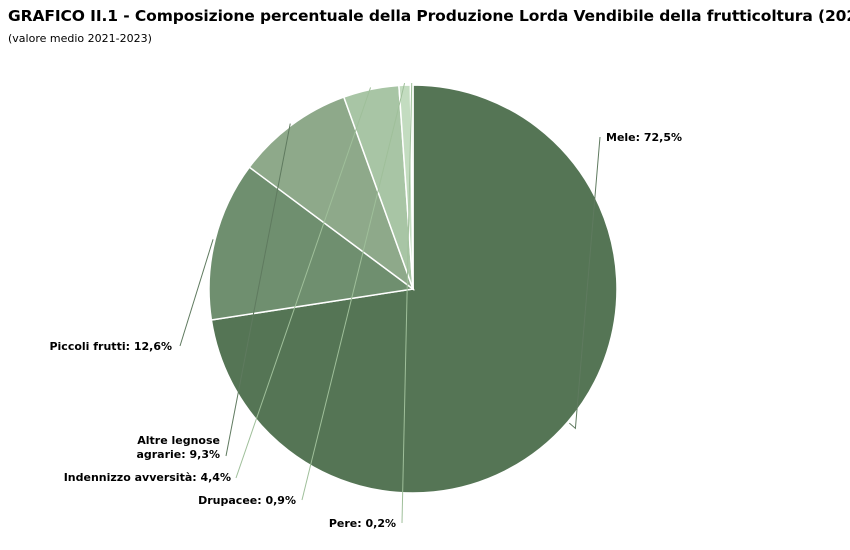 This screenshot has height=550, width=850. What do you see at coordinates (178, 447) in the screenshot?
I see `data-label: Altre legnose agrarie: 9,3%` at bounding box center [178, 447].